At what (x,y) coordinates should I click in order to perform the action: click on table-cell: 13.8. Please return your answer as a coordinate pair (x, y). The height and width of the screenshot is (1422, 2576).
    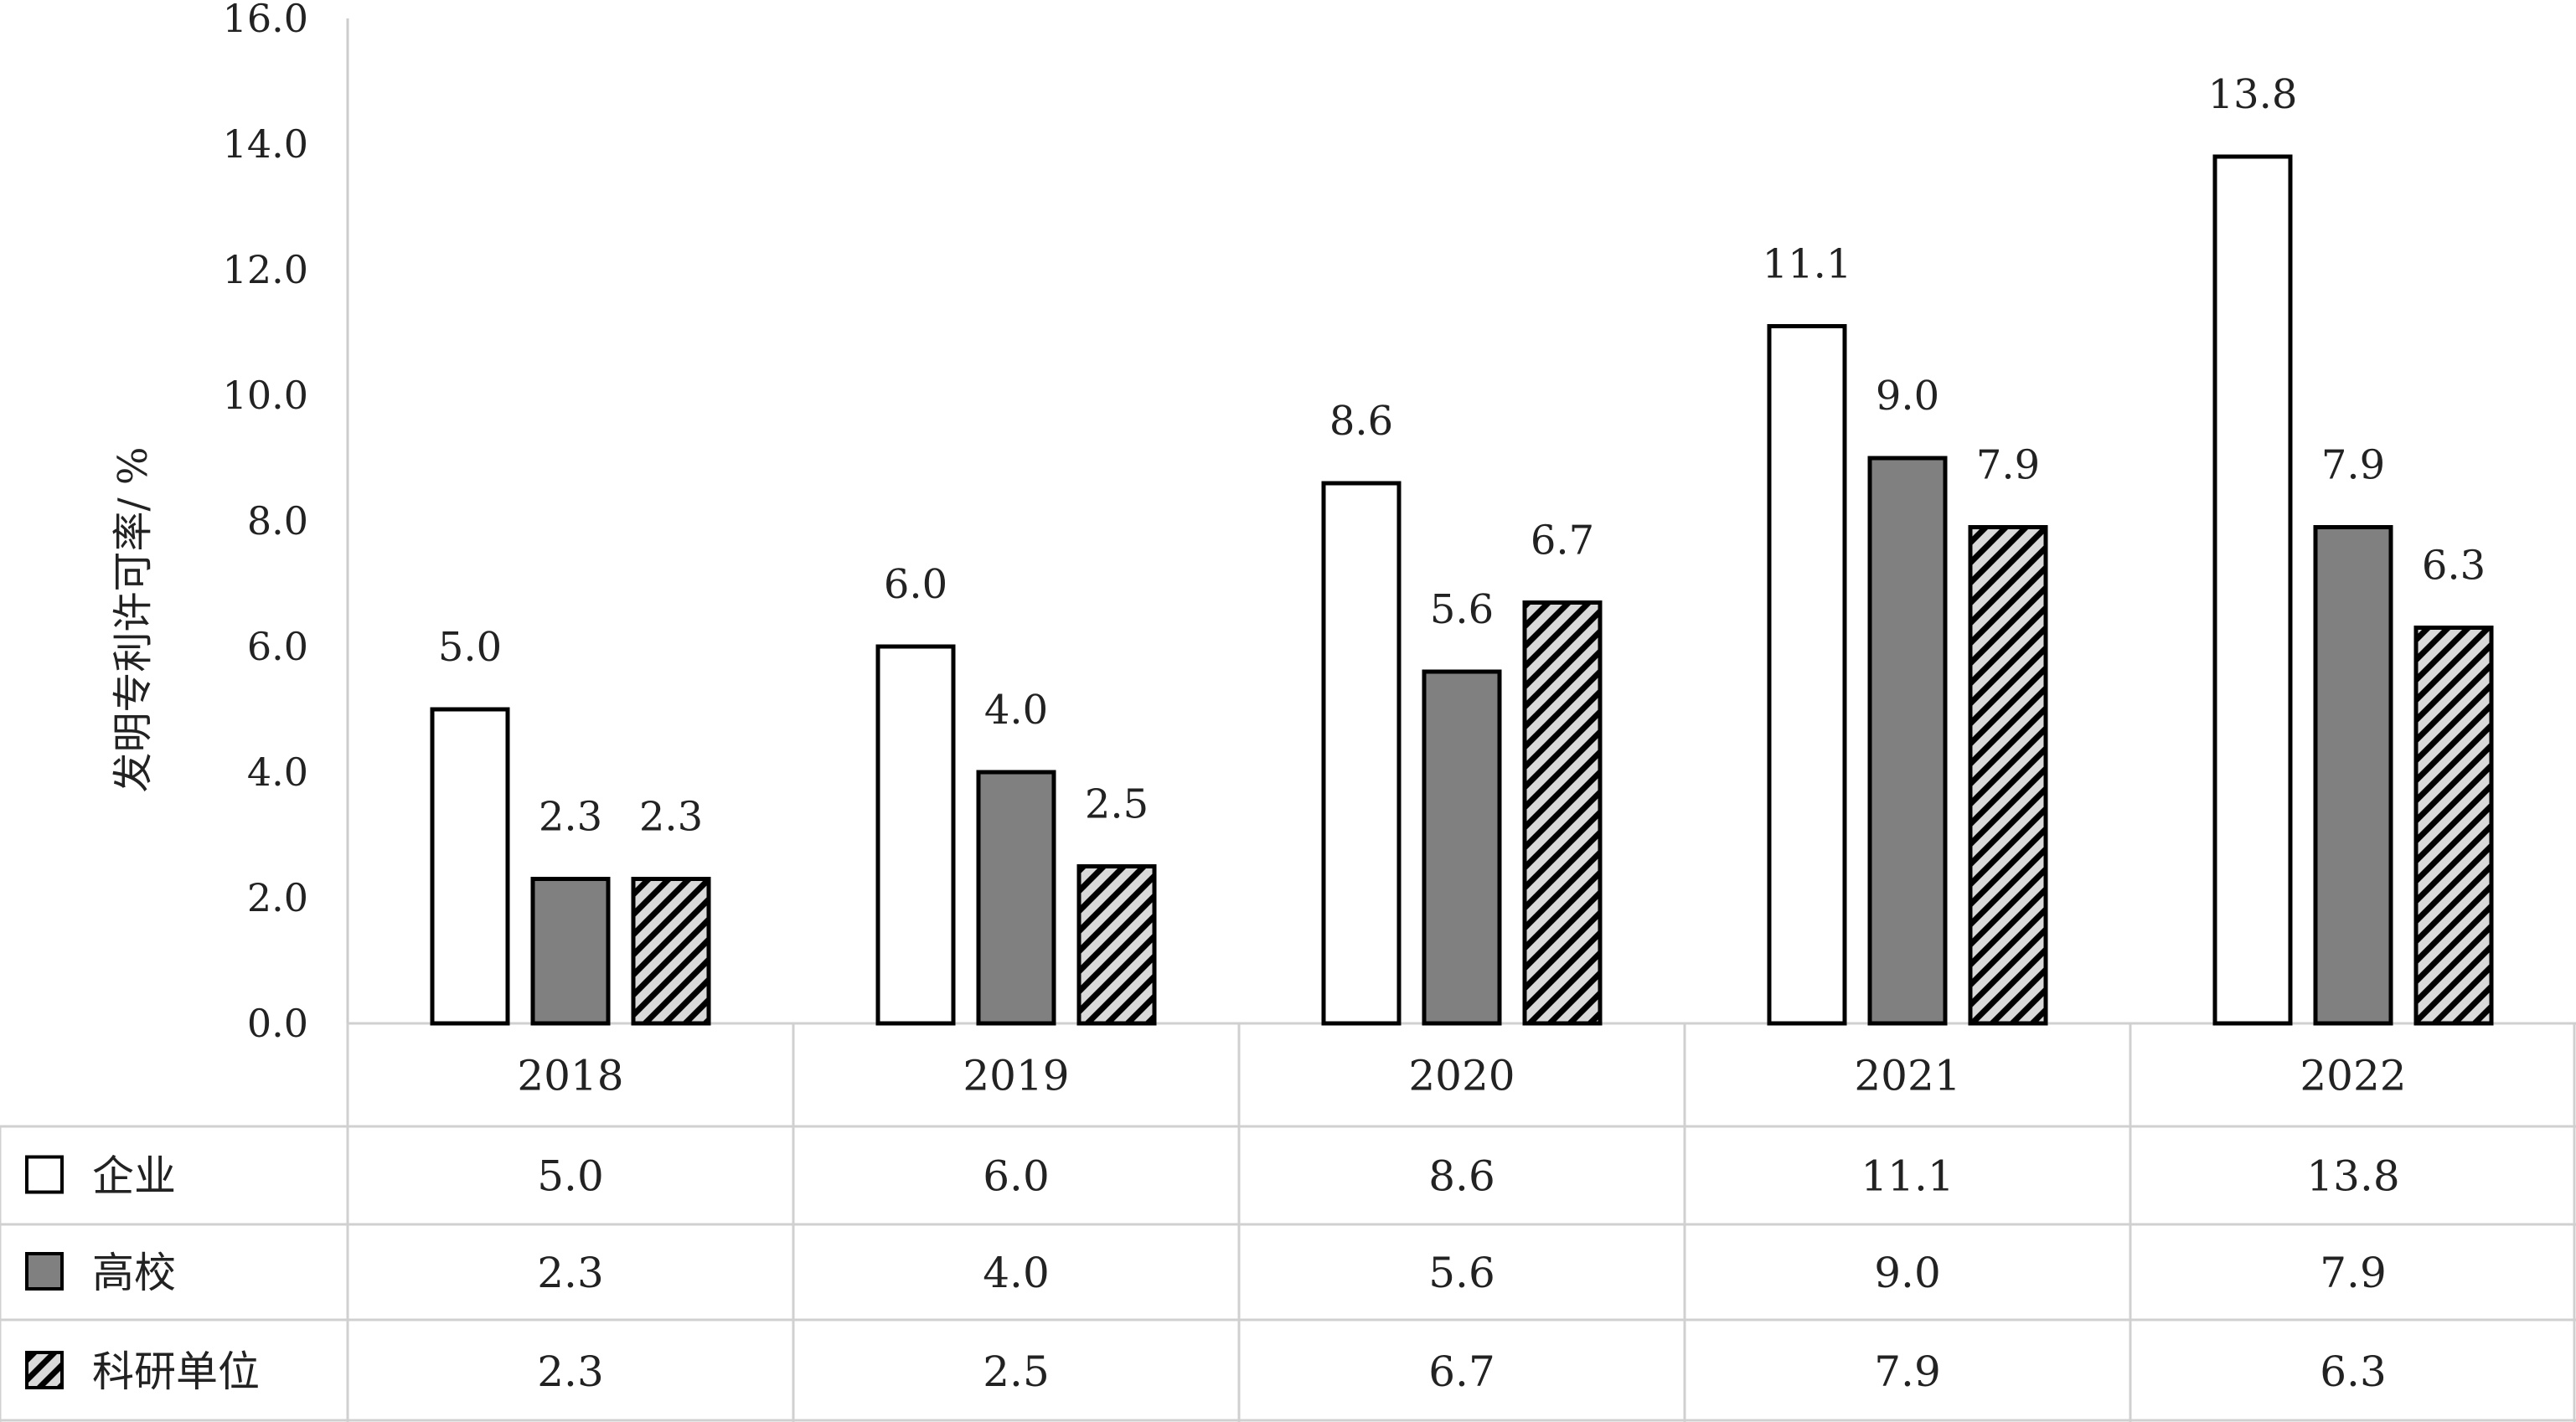
    Looking at the image, I should click on (2352, 1176).